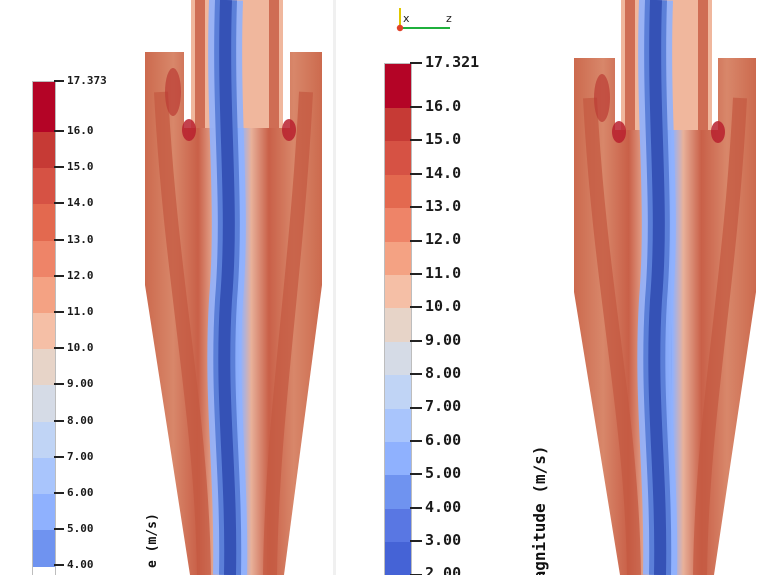 The width and height of the screenshot is (777, 575). I want to click on colorbar-tick-label: 3.00, so click(443, 539).